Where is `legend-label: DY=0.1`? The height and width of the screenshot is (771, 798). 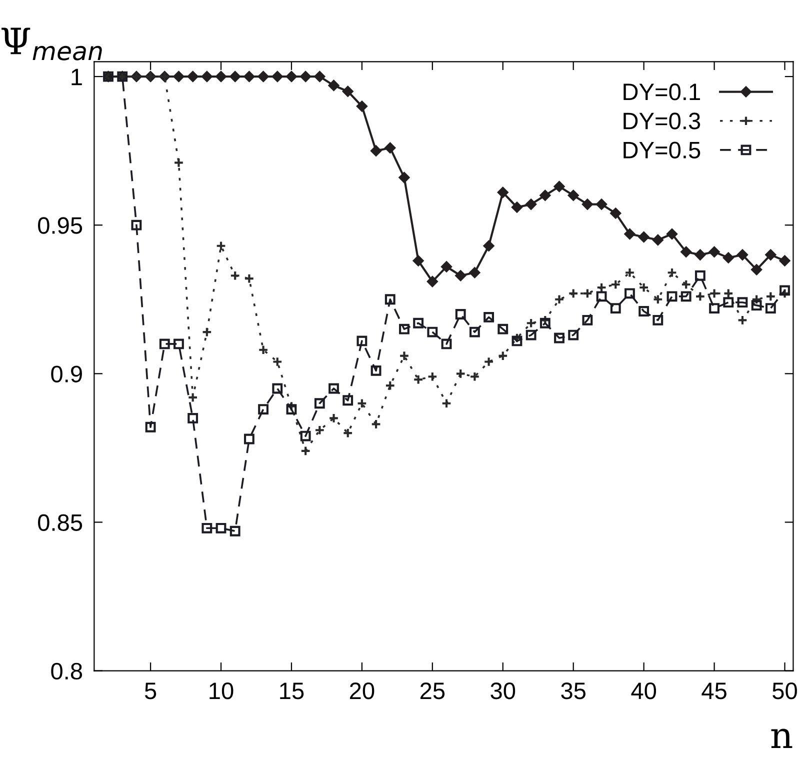 legend-label: DY=0.1 is located at coordinates (662, 92).